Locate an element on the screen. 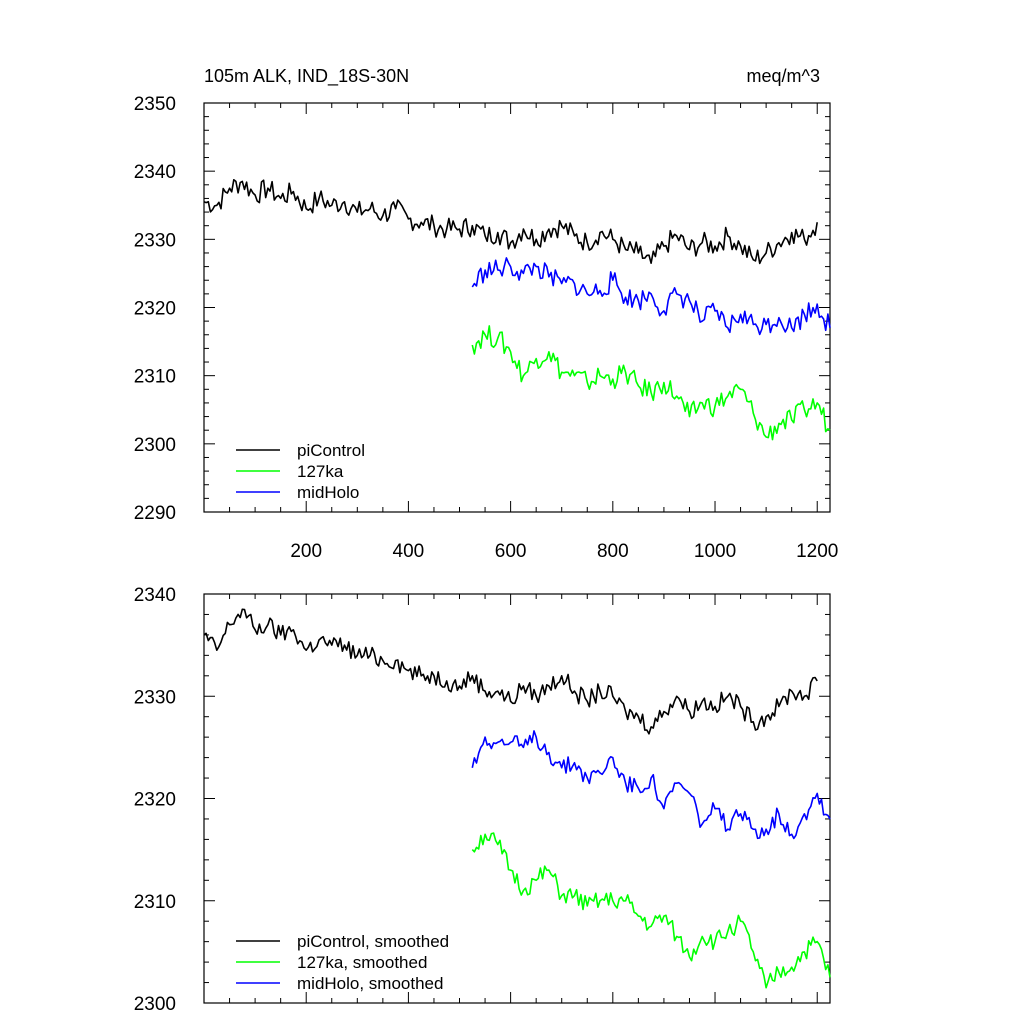 This screenshot has height=1024, width=1024. x-tick-label: 400 is located at coordinates (409, 551).